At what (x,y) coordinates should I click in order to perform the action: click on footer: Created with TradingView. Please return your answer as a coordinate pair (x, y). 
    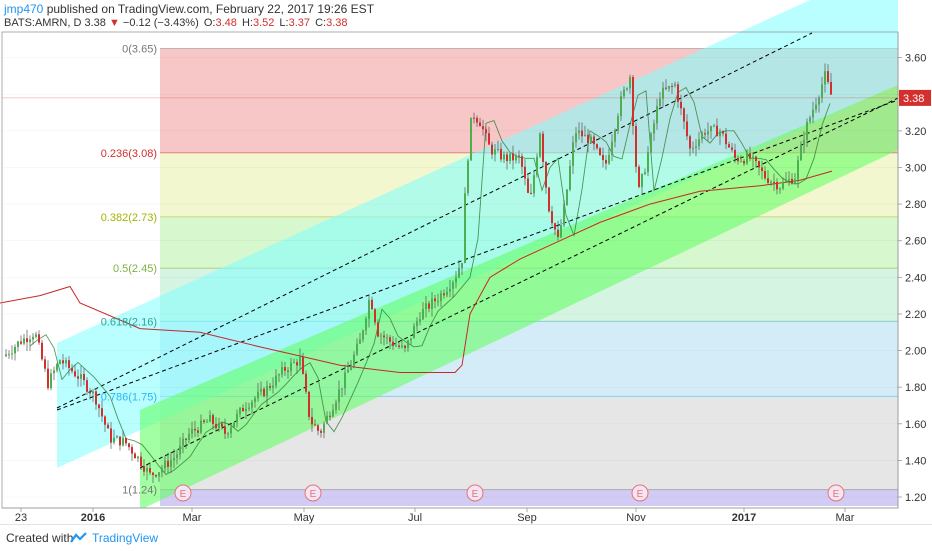
    Looking at the image, I should click on (466, 537).